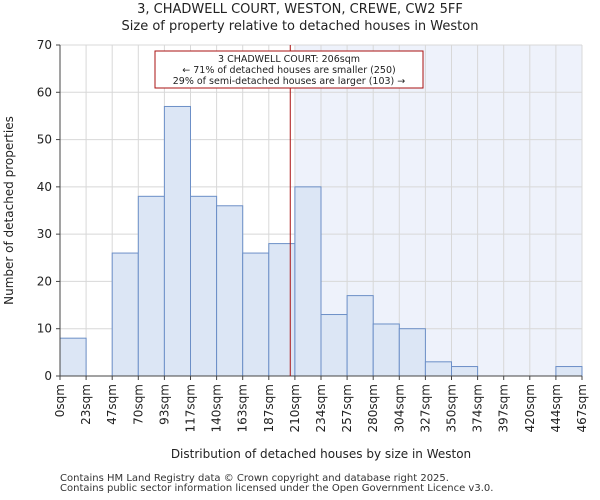  What do you see at coordinates (269, 408) in the screenshot?
I see `x-tick-label: 187sqm` at bounding box center [269, 408].